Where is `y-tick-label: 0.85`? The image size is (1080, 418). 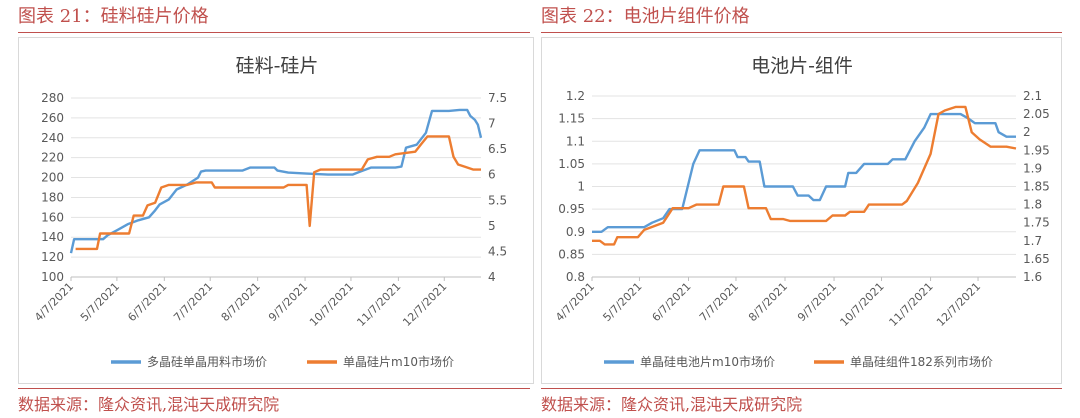 y-tick-label: 0.85 is located at coordinates (571, 254).